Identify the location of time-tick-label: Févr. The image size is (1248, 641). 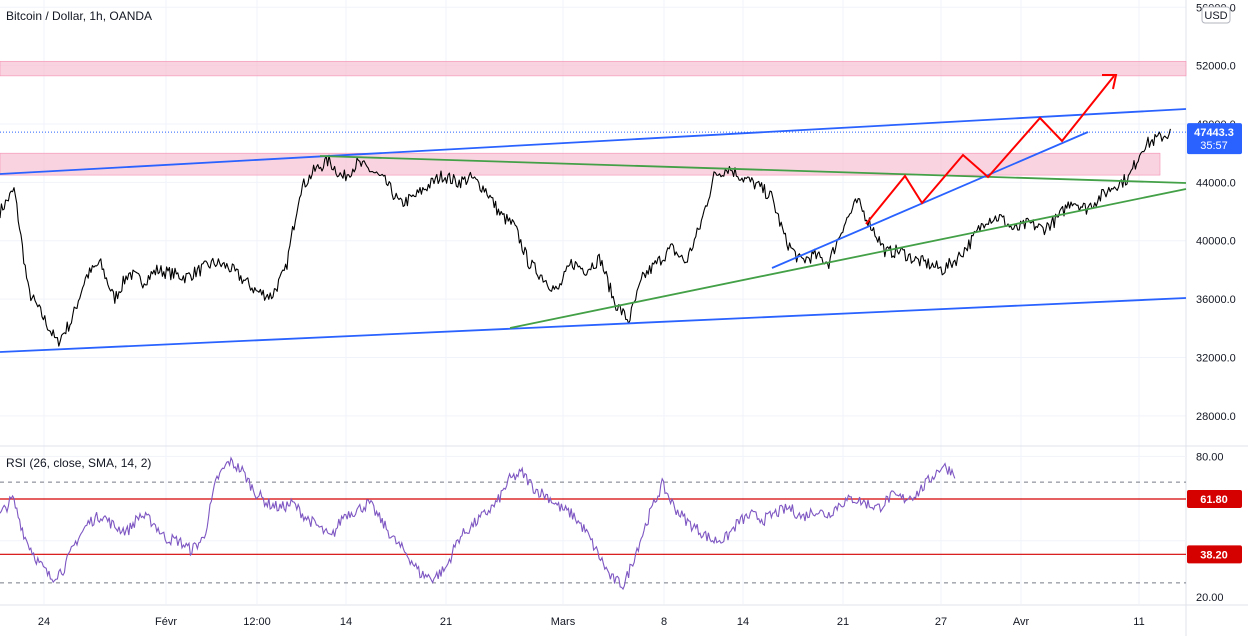
(166, 622).